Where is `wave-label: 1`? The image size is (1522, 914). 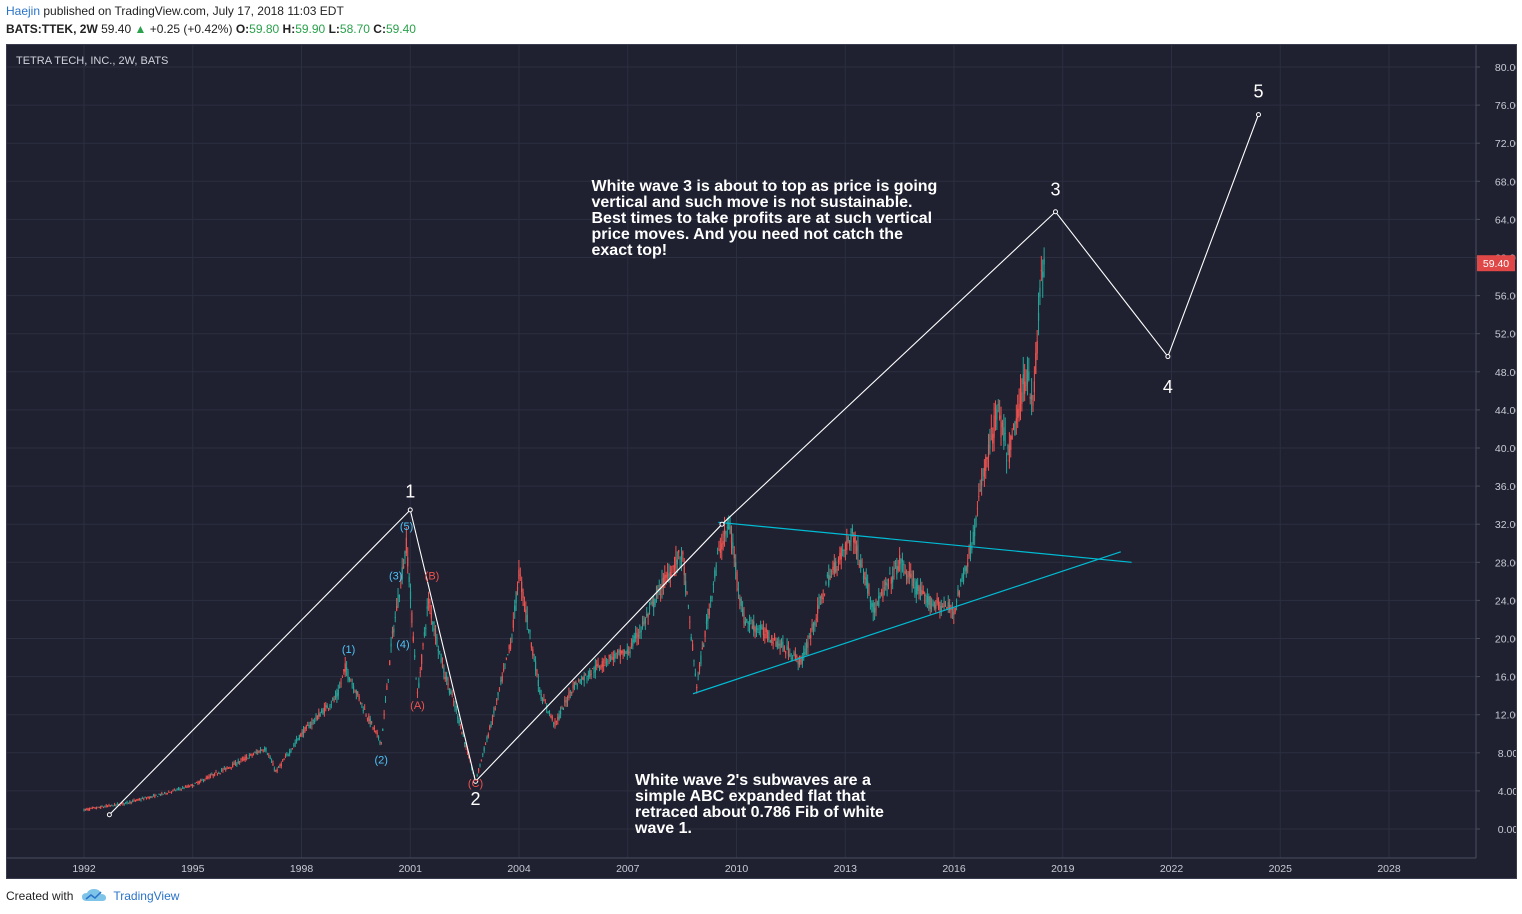
wave-label: 1 is located at coordinates (410, 492).